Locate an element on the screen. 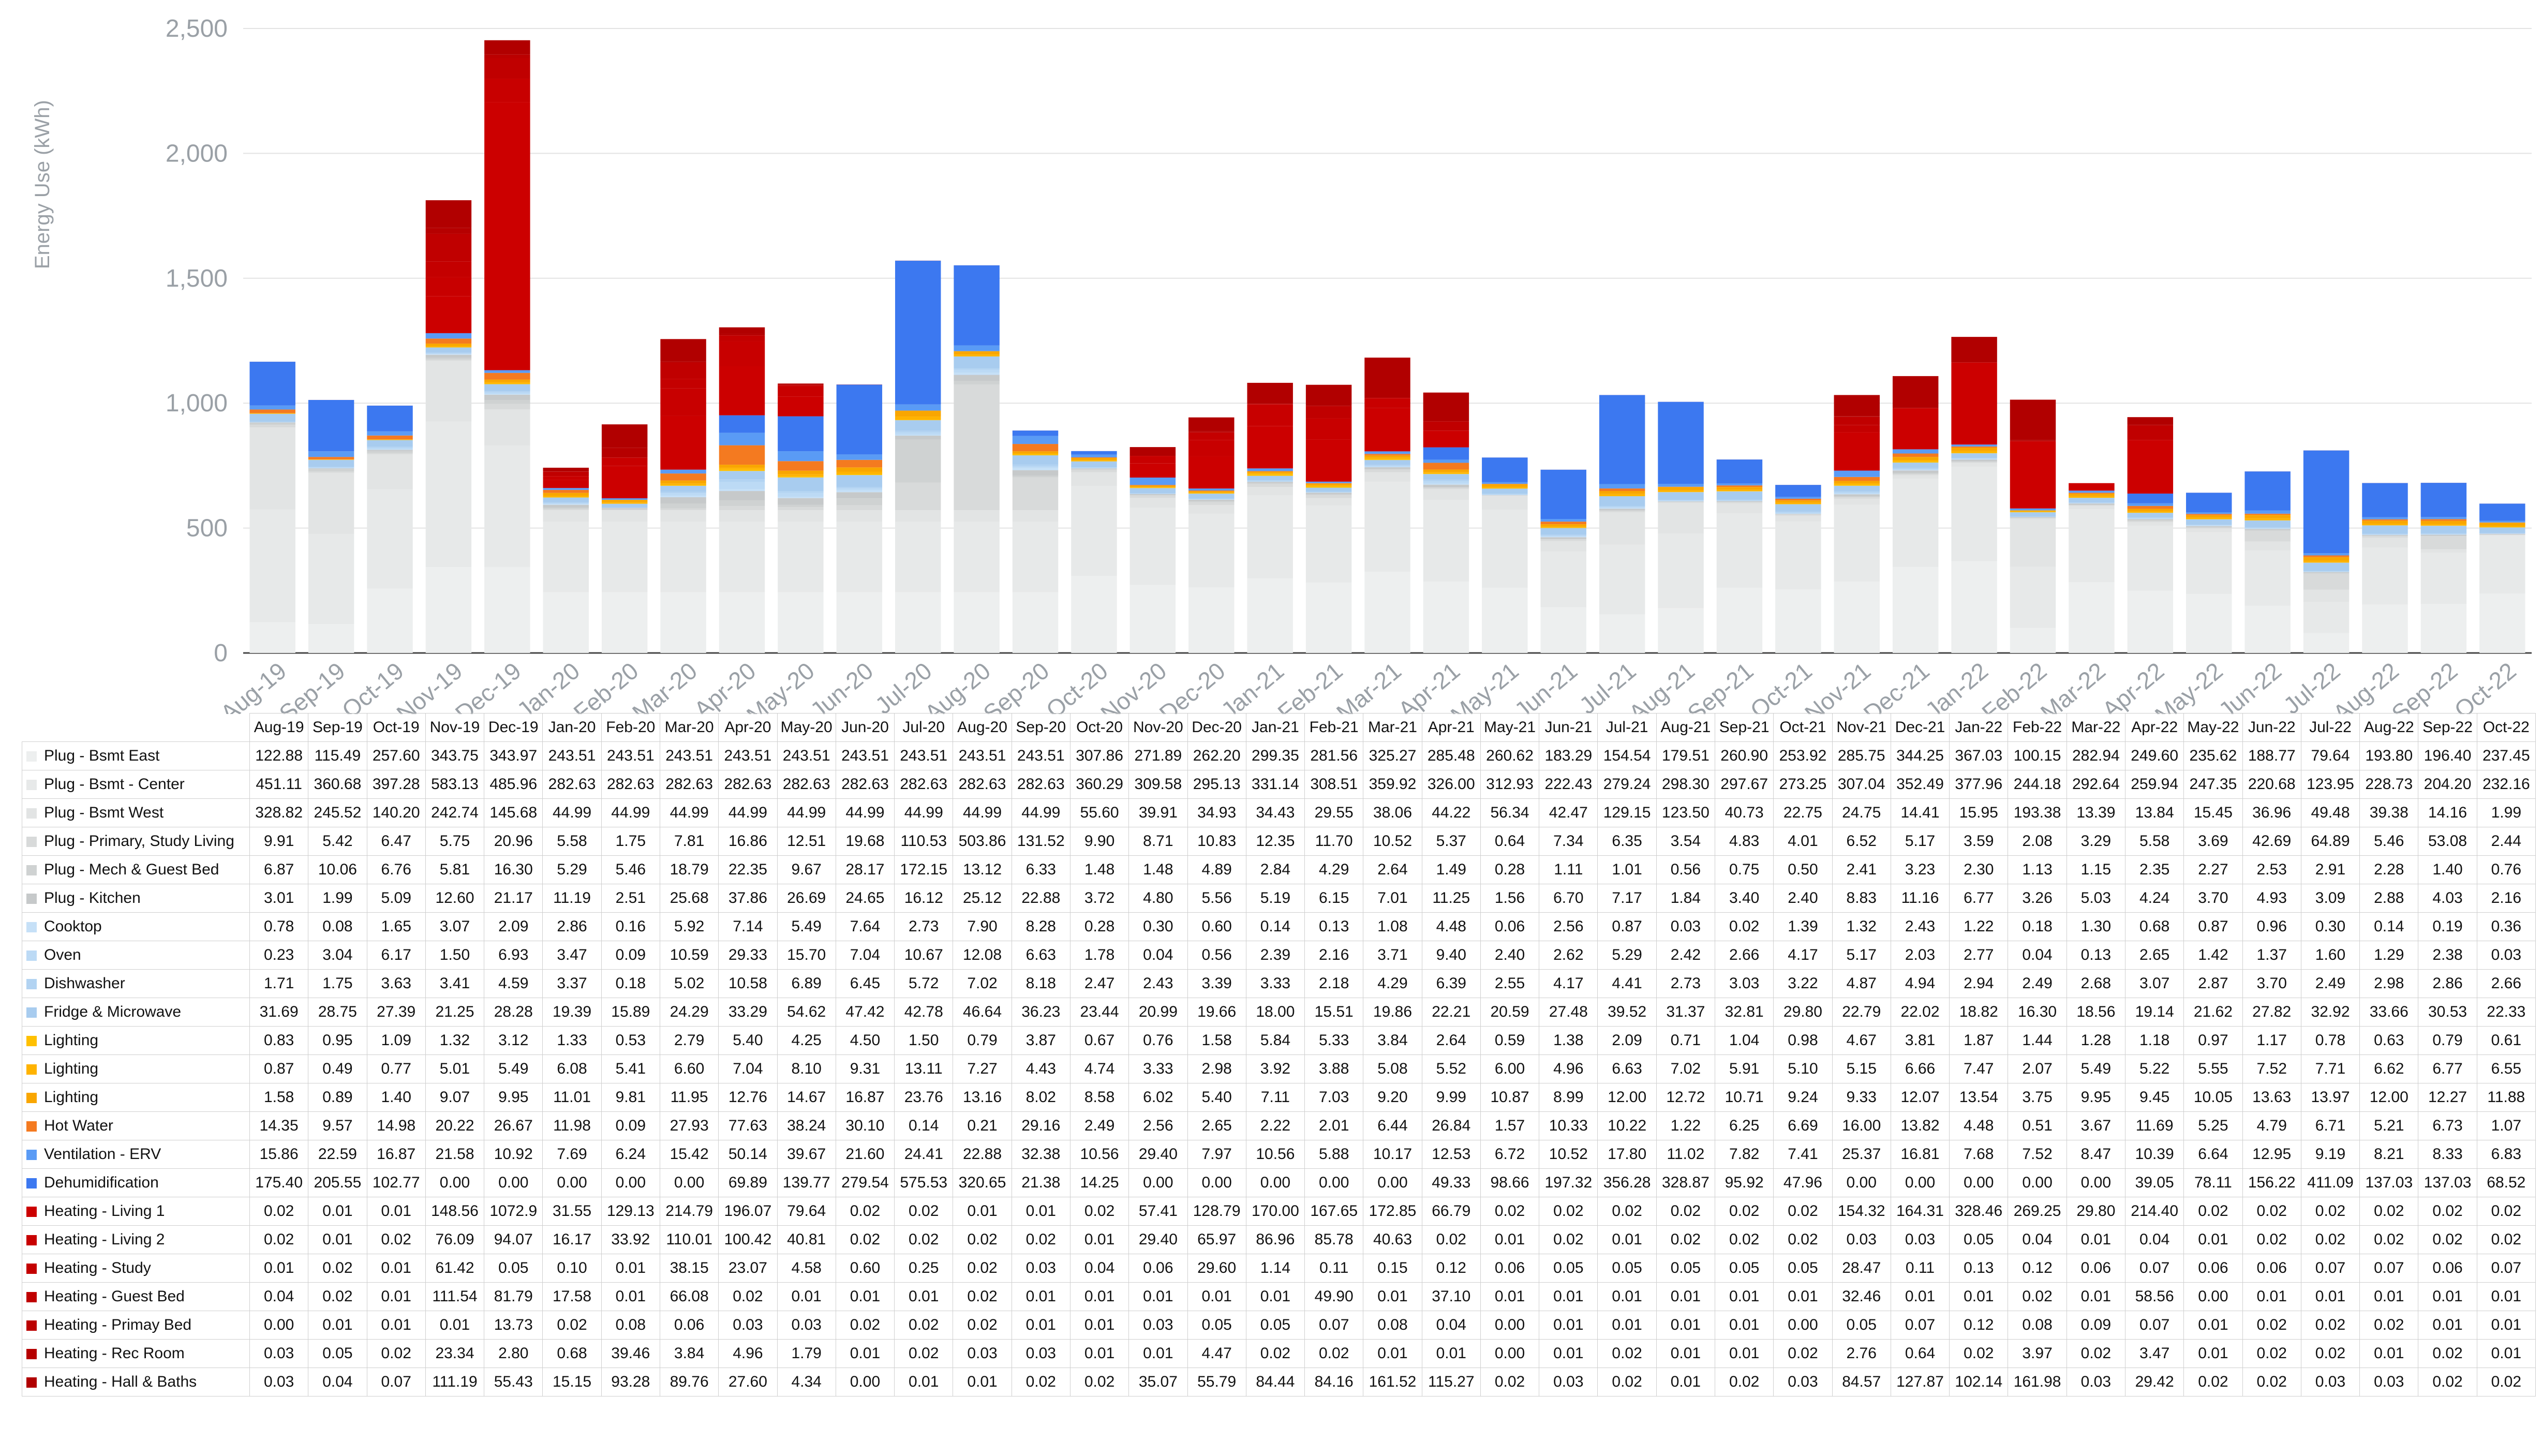 This screenshot has height=1456, width=2542. value-cell: 1.58 is located at coordinates (1216, 1040).